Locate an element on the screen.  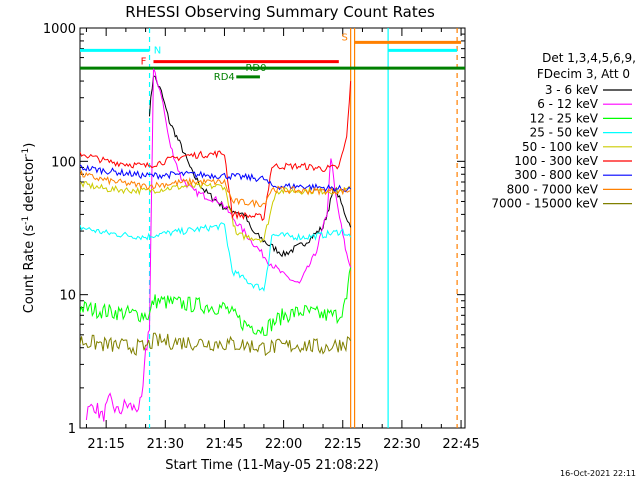
y-axis-label-sup2: -1 is located at coordinates (26, 152).